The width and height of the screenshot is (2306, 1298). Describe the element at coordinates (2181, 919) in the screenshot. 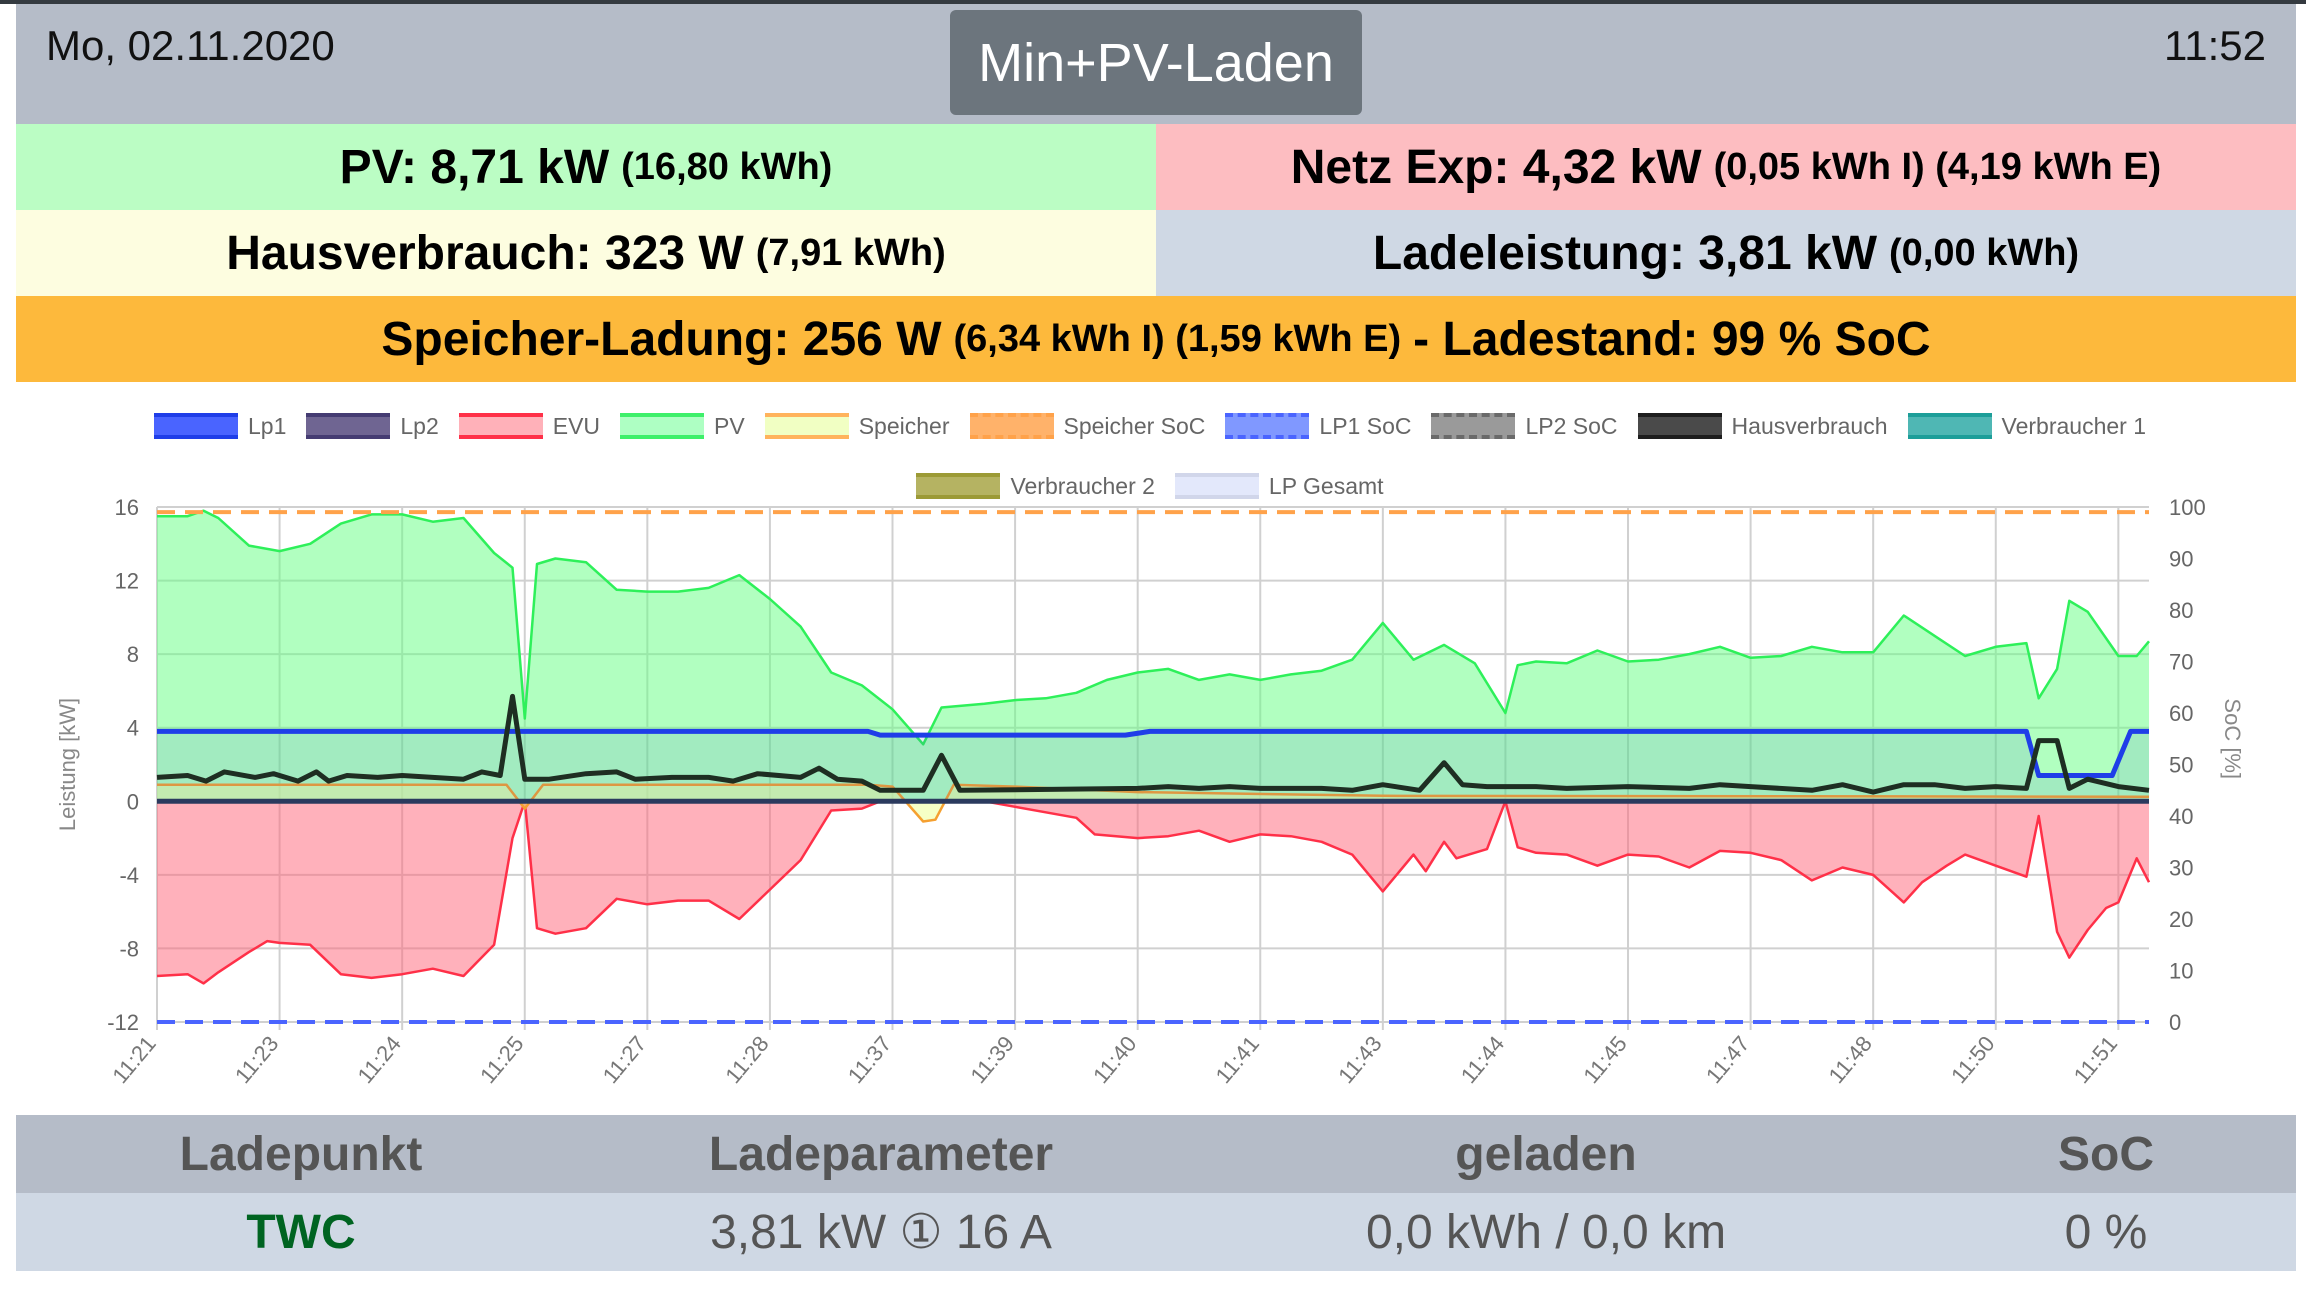

I see `y2-tick-label: 20` at that location.